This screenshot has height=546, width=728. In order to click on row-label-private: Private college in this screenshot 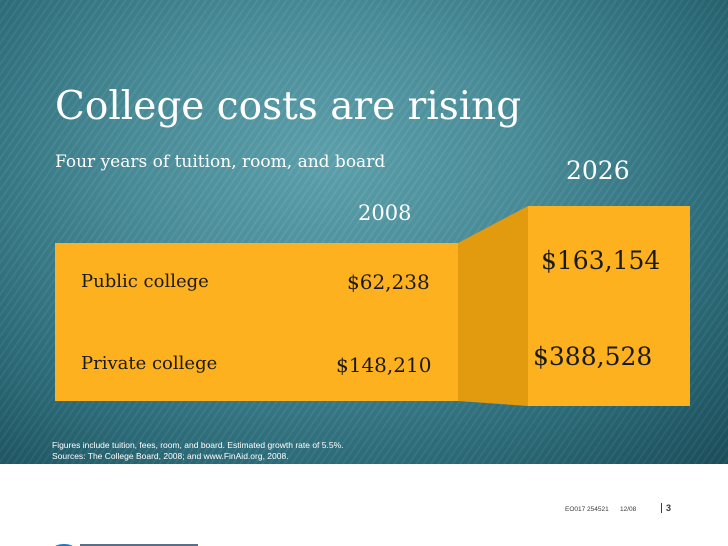, I will do `click(149, 363)`.